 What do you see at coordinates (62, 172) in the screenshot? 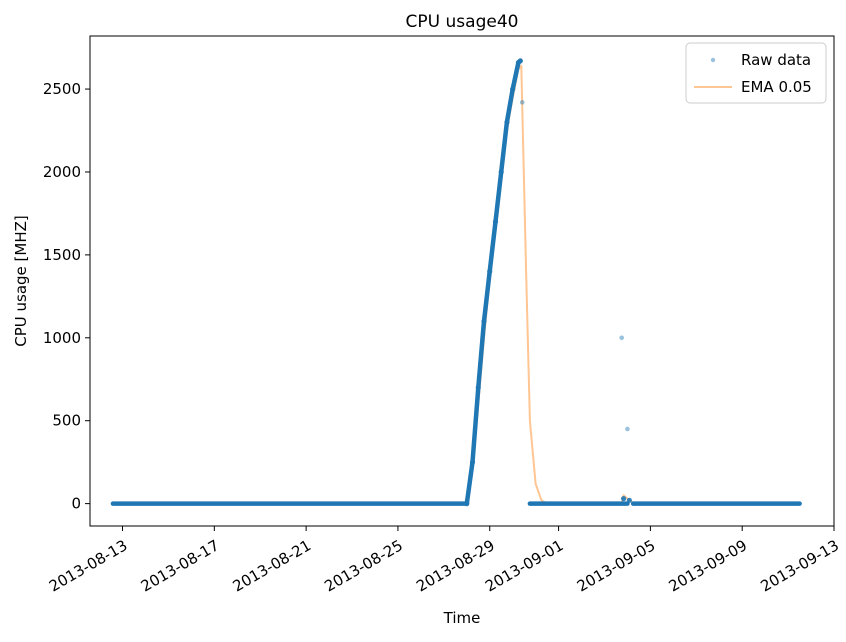
I see `y-tick-label: 2000` at bounding box center [62, 172].